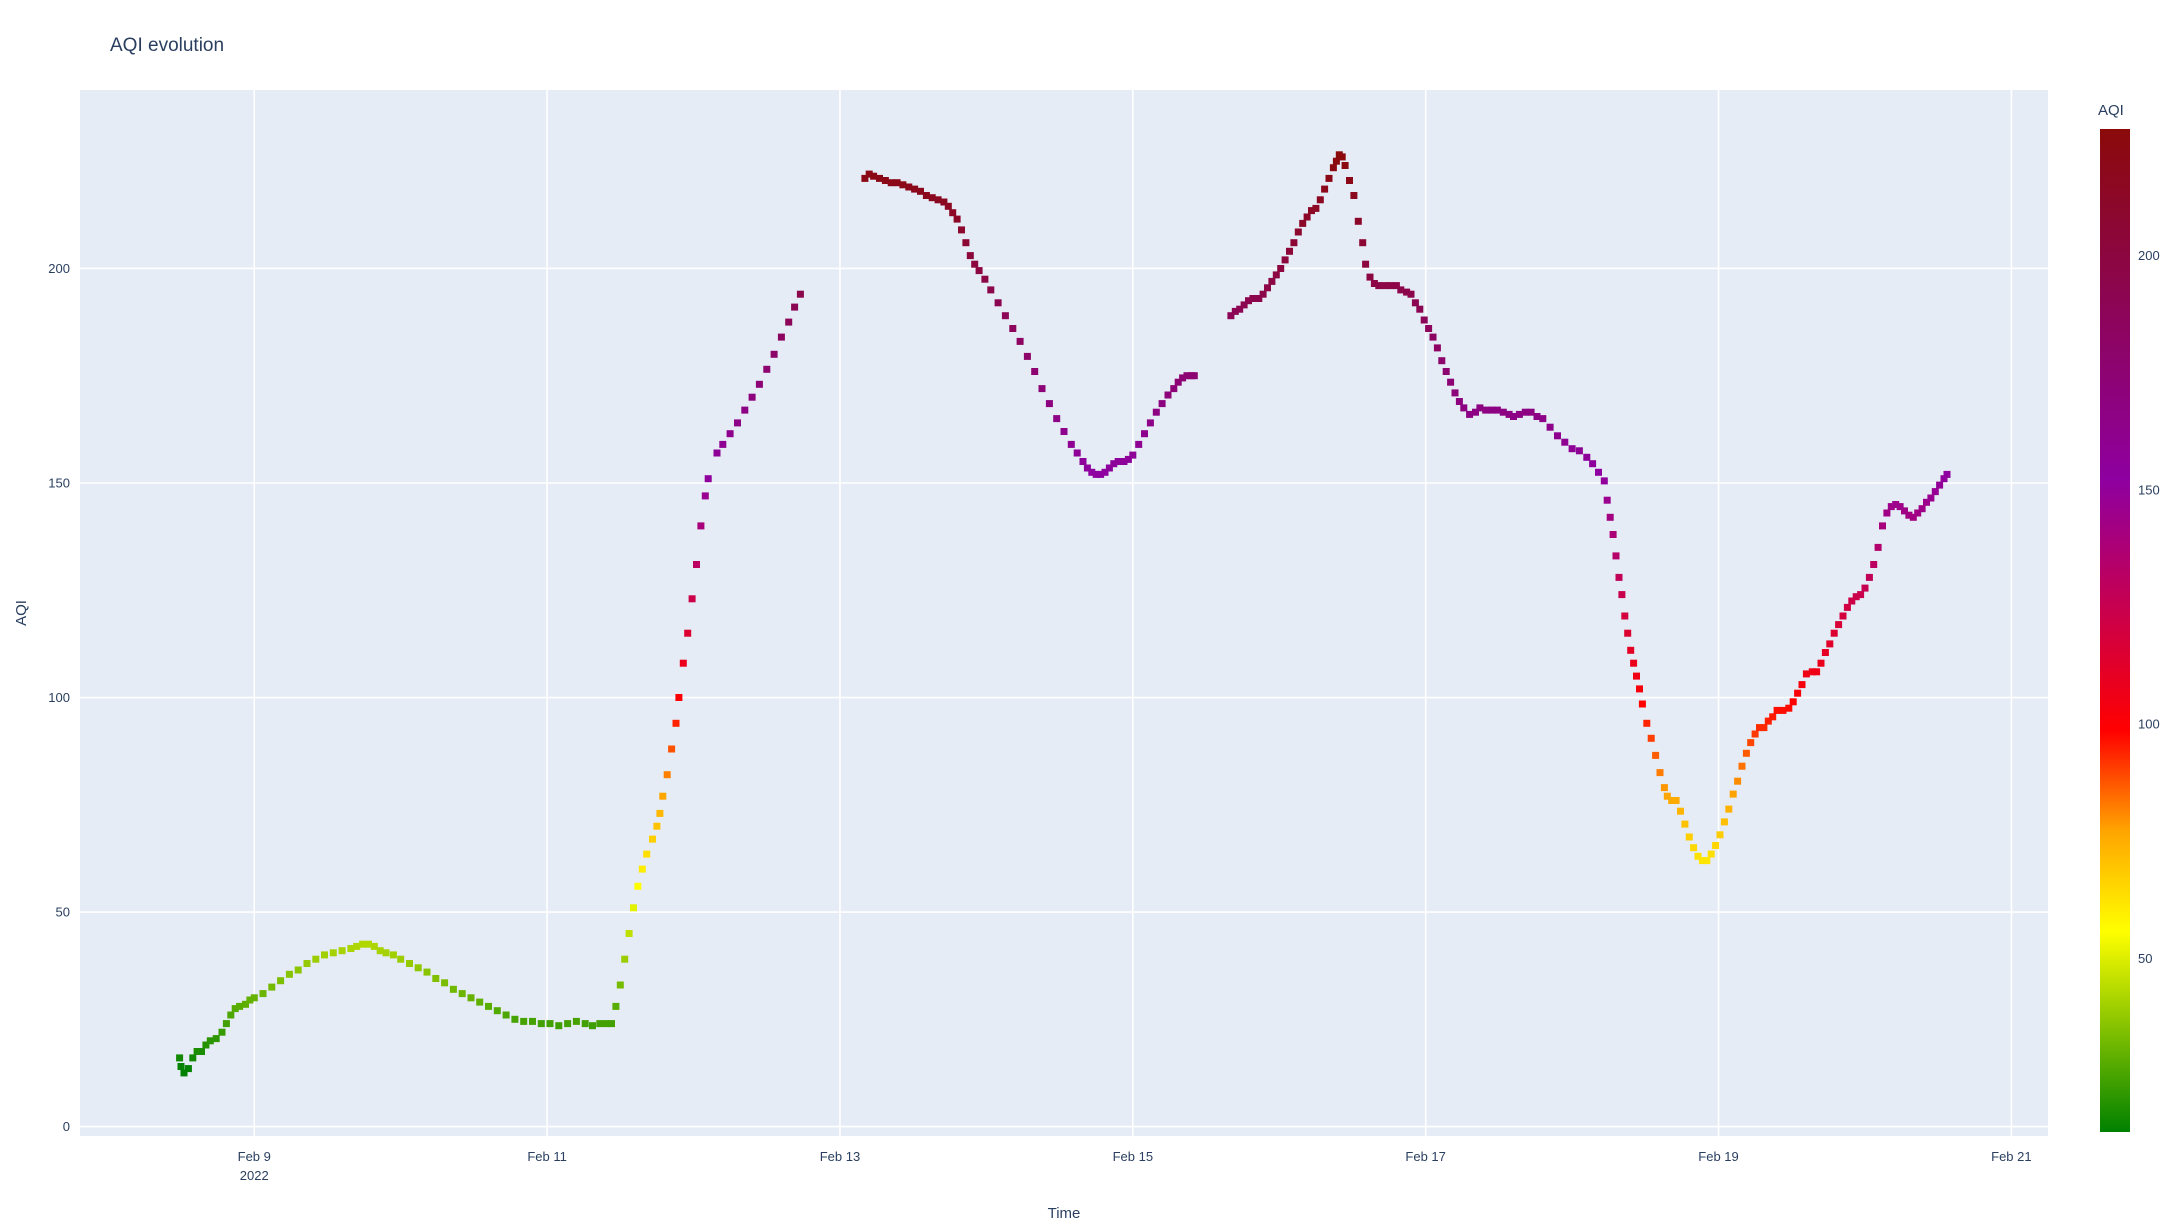  I want to click on y-tick-label: 50, so click(63, 912).